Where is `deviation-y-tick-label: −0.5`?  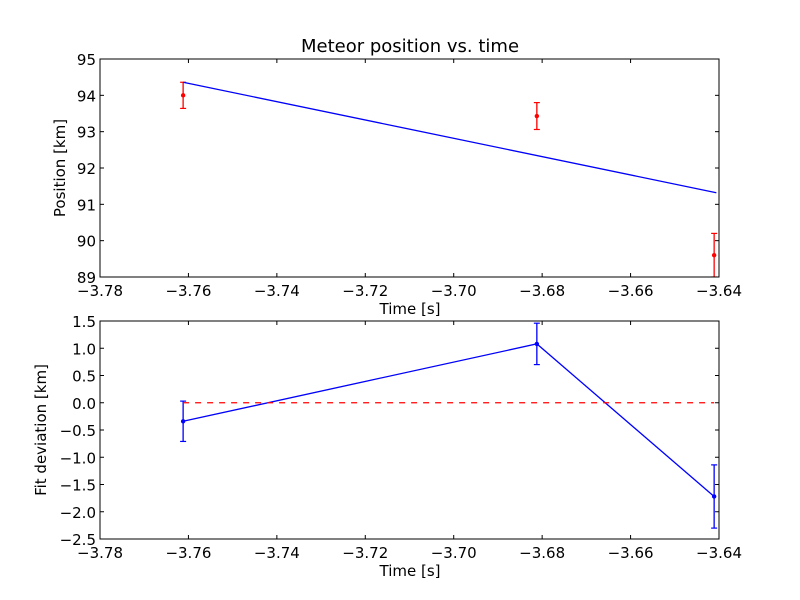
deviation-y-tick-label: −0.5 is located at coordinates (78, 431).